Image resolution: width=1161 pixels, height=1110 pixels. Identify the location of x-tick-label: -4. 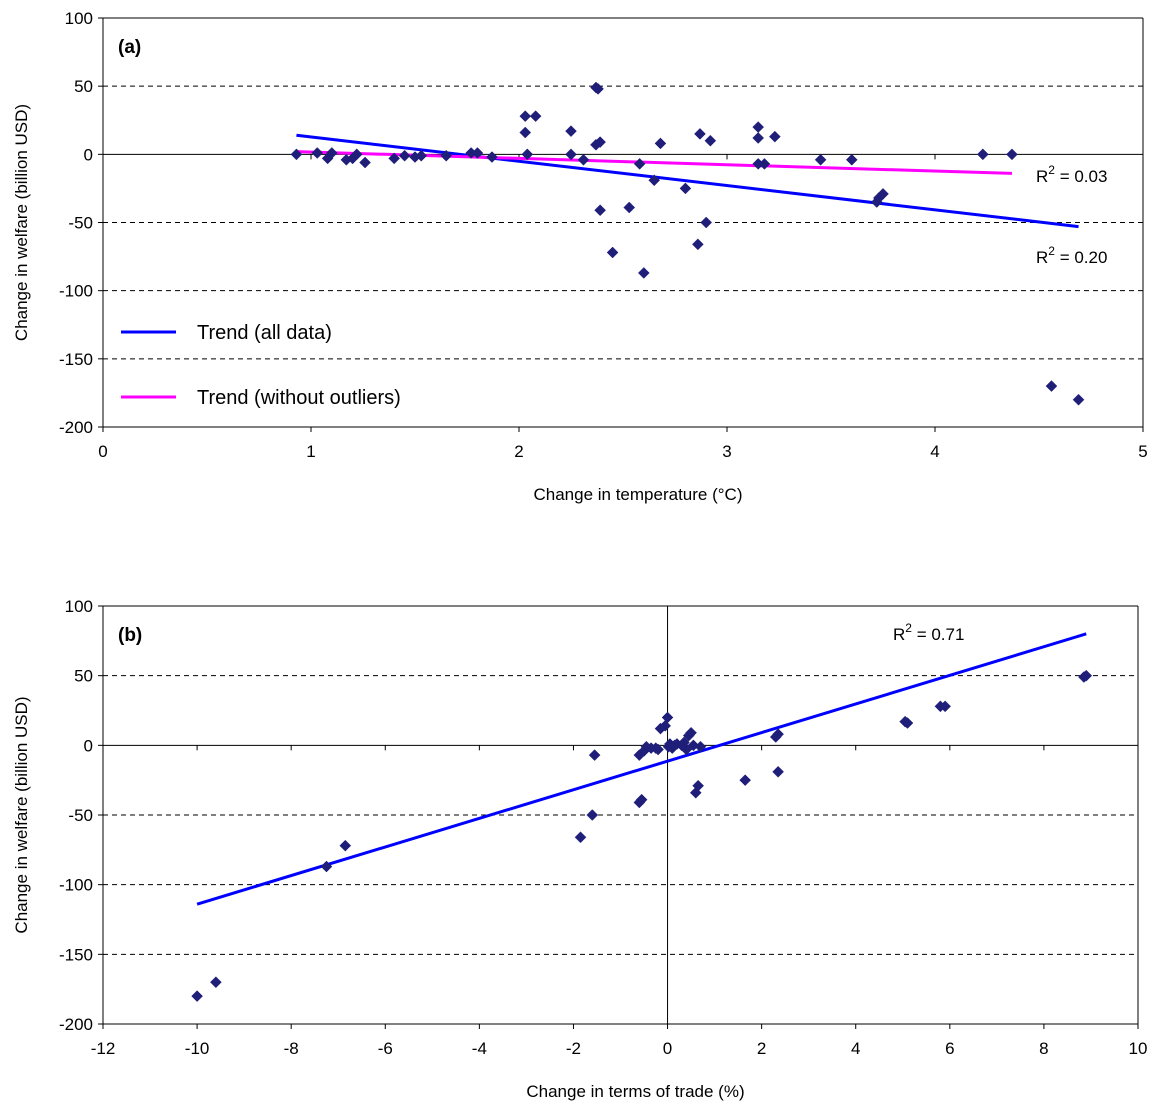
(479, 1048).